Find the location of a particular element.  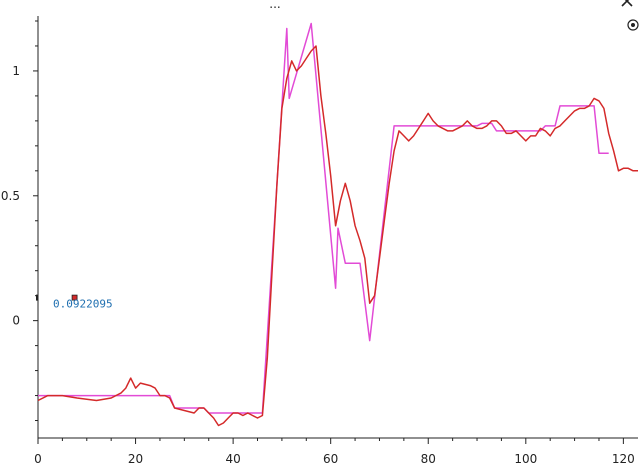

x-tick-label: 40 is located at coordinates (232, 459).